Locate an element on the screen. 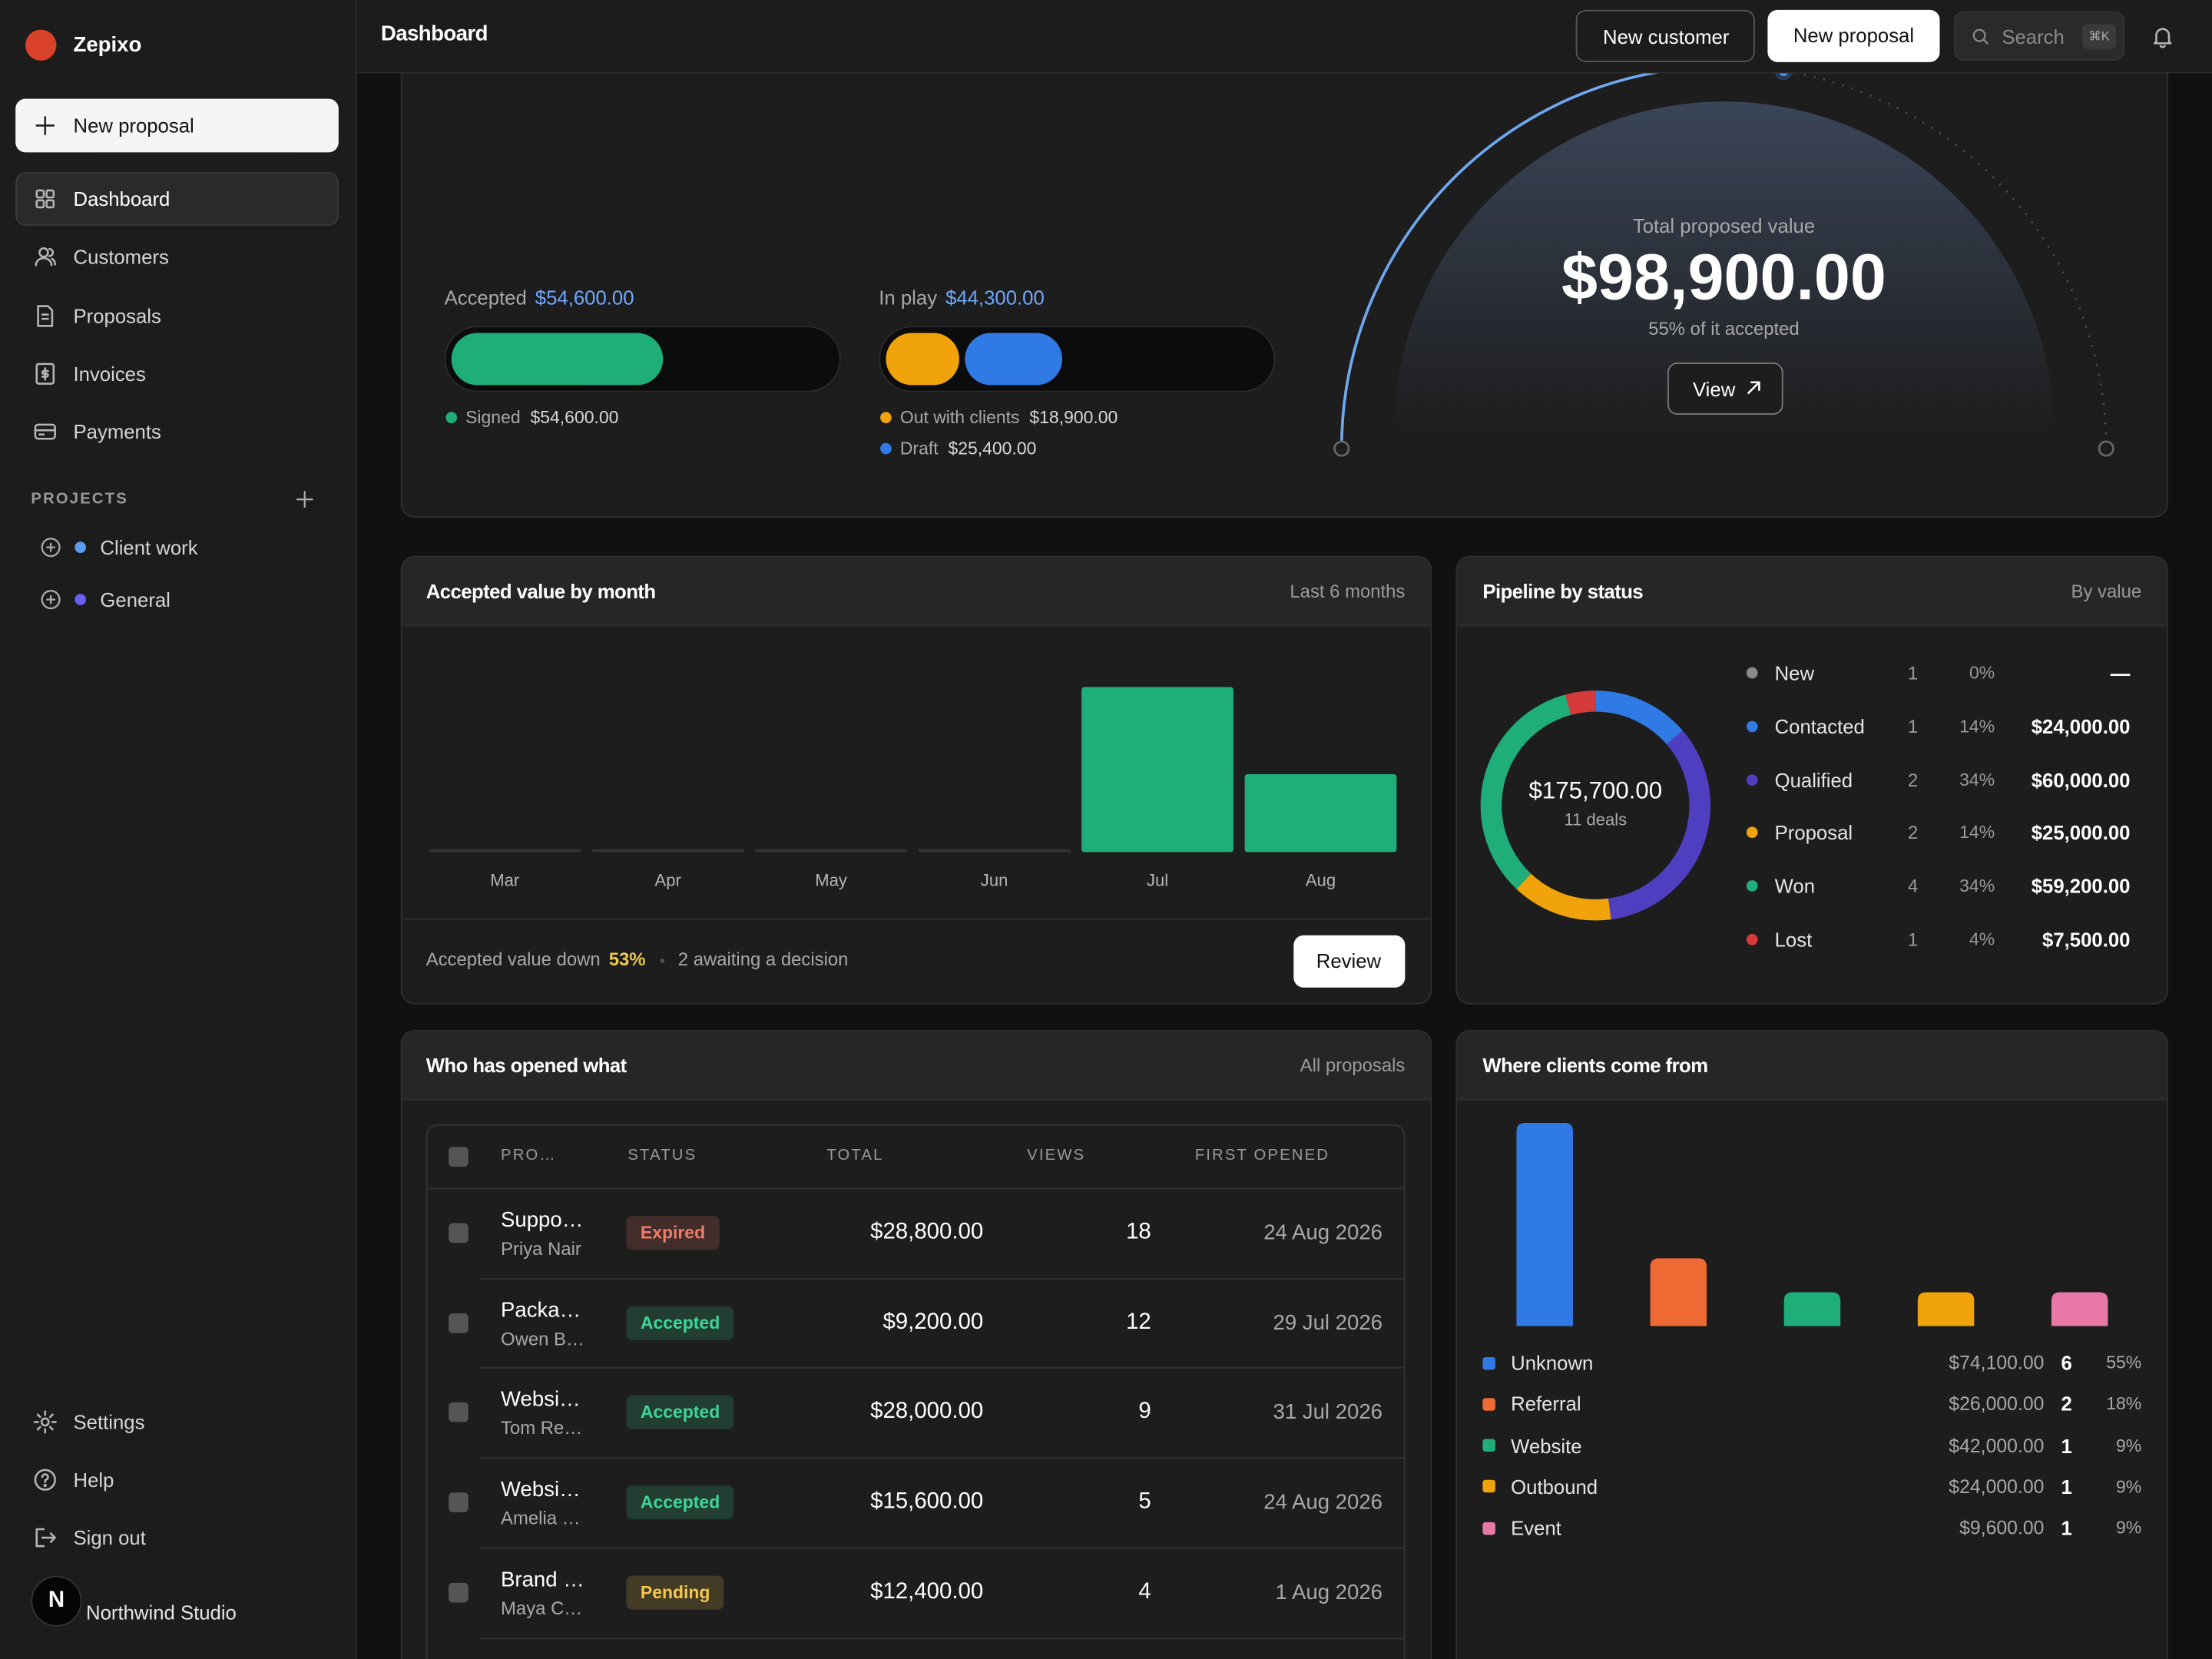  review-label: Review is located at coordinates (1349, 961).